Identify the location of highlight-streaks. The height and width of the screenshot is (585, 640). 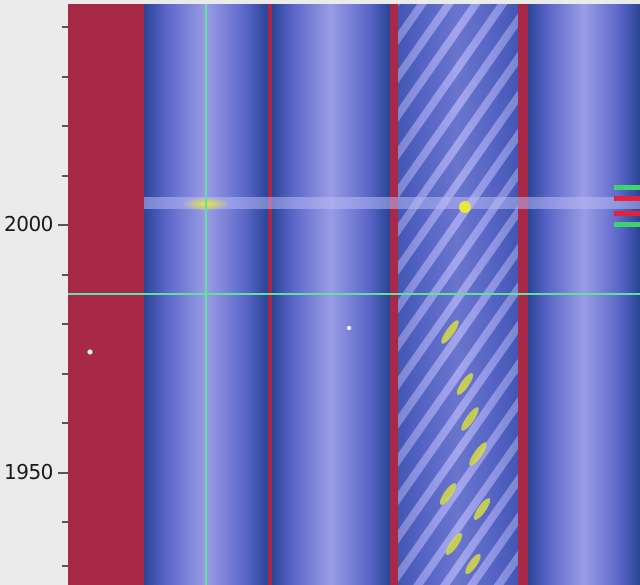
(465, 447).